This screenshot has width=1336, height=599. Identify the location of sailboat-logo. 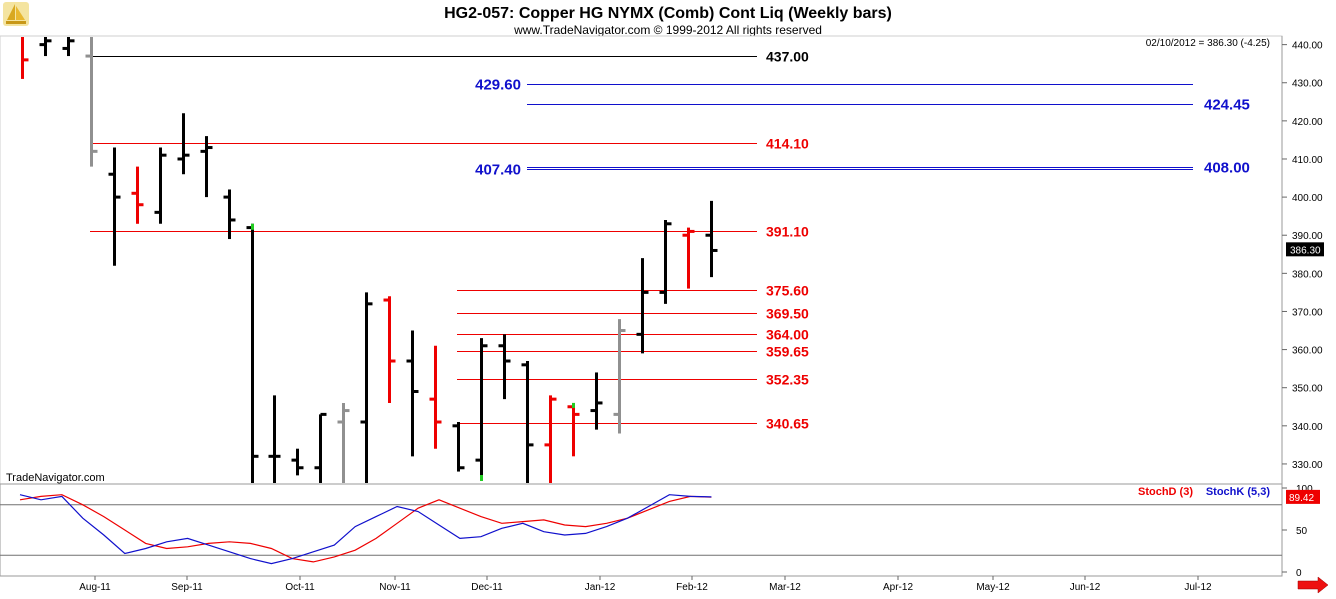
(16, 14).